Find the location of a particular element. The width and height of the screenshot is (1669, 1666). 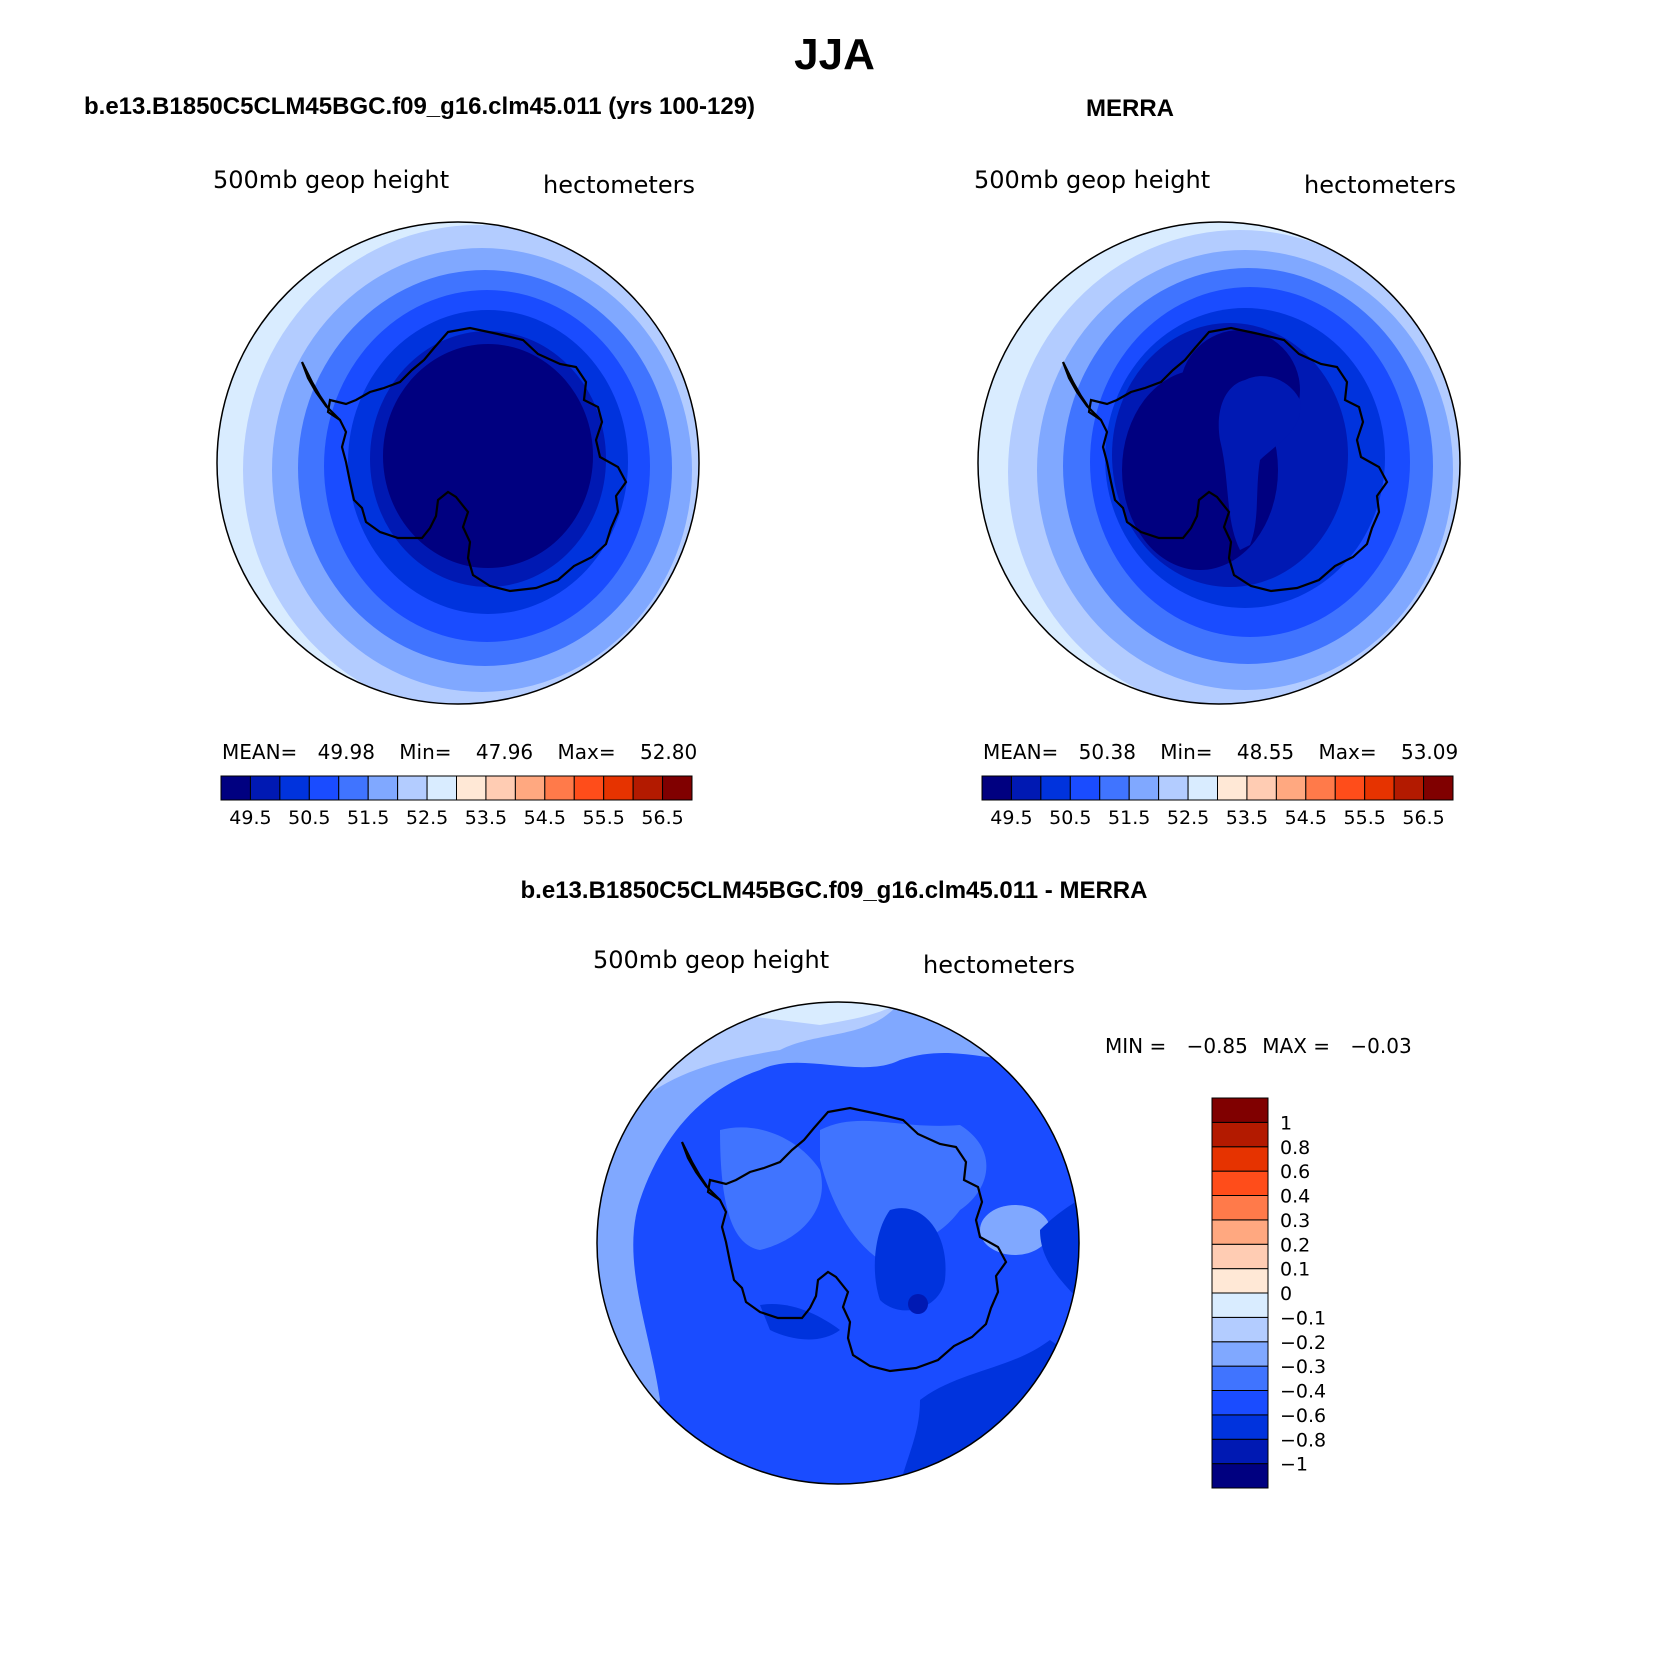

max-value: −0.03 is located at coordinates (1381, 1046).